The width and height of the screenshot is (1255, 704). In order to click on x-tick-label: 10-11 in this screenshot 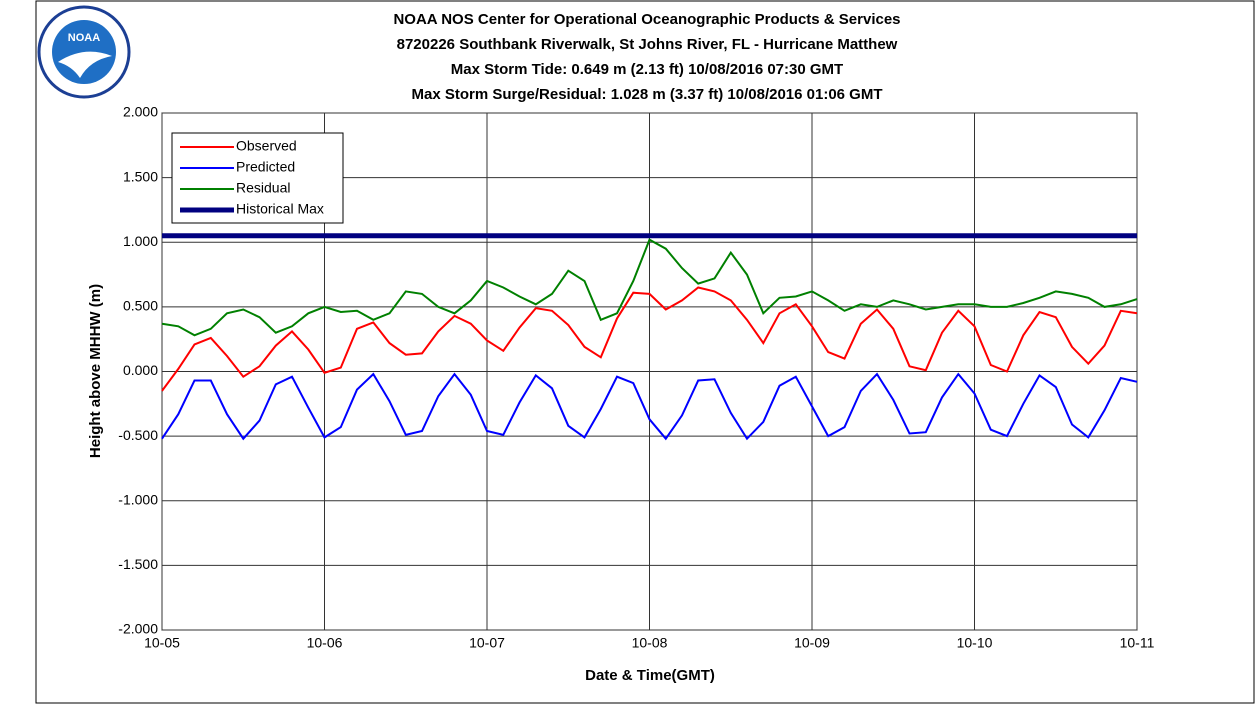, I will do `click(1137, 643)`.